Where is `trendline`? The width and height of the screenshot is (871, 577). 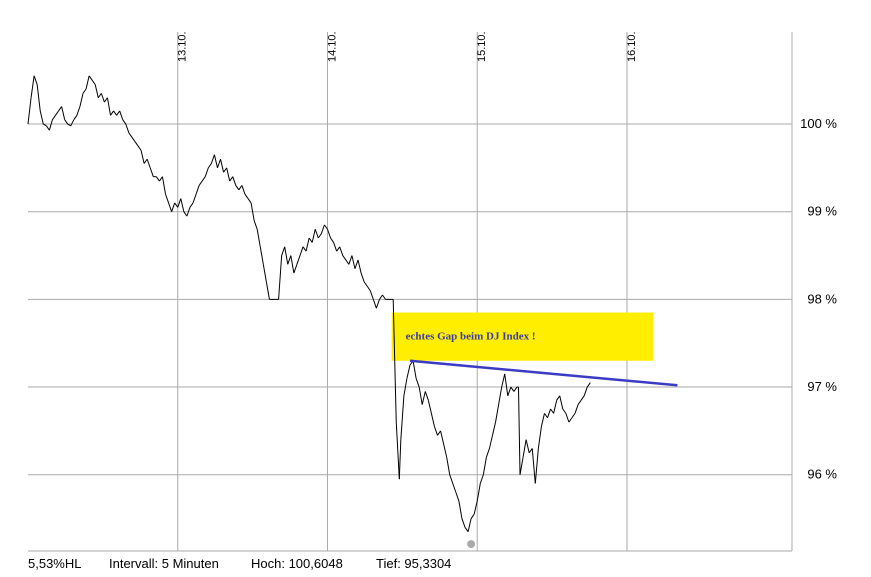 trendline is located at coordinates (543, 373).